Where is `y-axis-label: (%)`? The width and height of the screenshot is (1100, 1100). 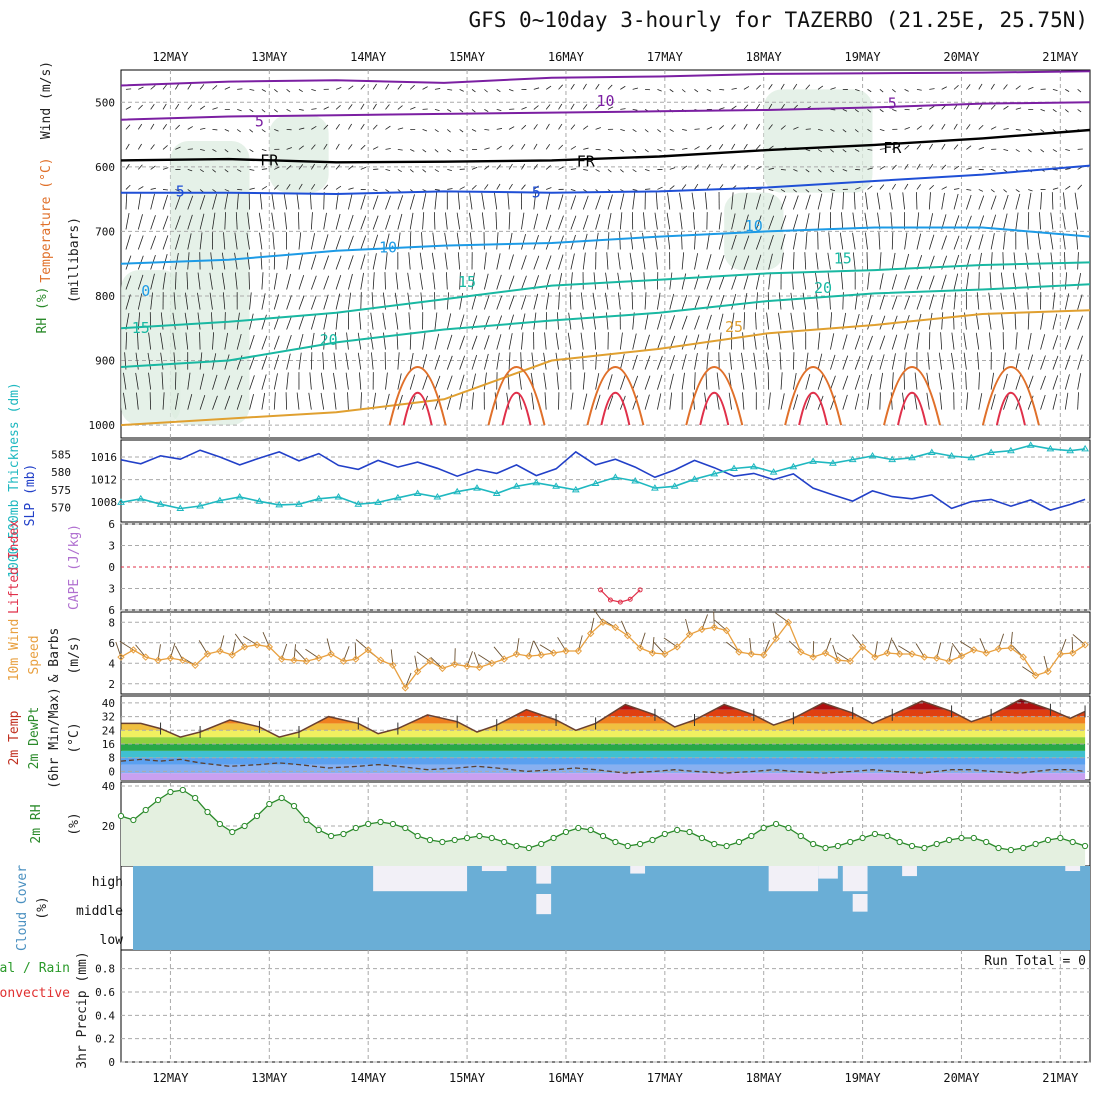 y-axis-label: (%) is located at coordinates (42, 907).